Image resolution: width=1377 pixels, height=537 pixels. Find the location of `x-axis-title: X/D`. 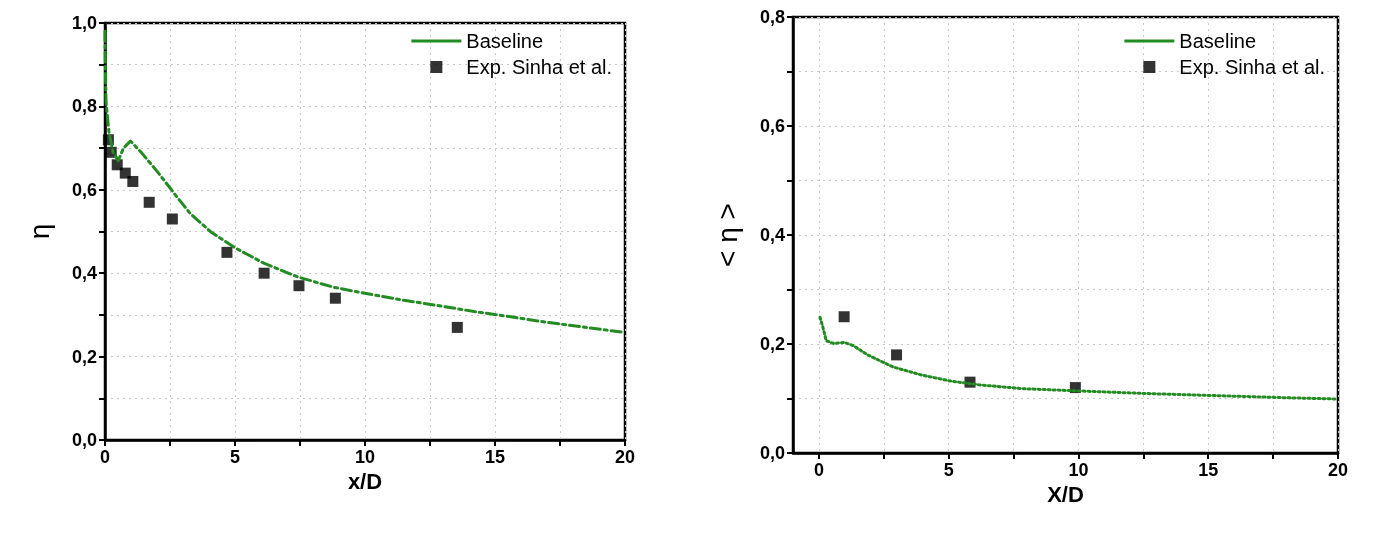

x-axis-title: X/D is located at coordinates (1065, 495).